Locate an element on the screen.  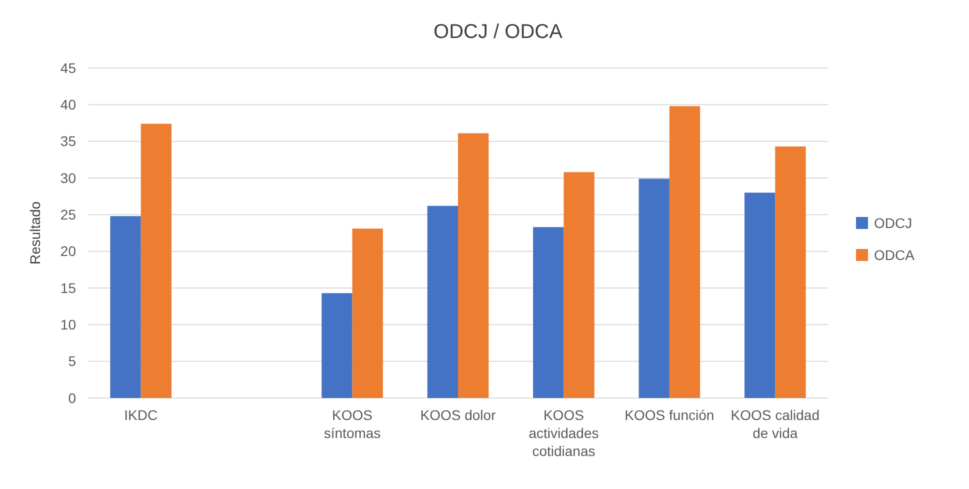
y-tick-label: 10 is located at coordinates (68, 324).